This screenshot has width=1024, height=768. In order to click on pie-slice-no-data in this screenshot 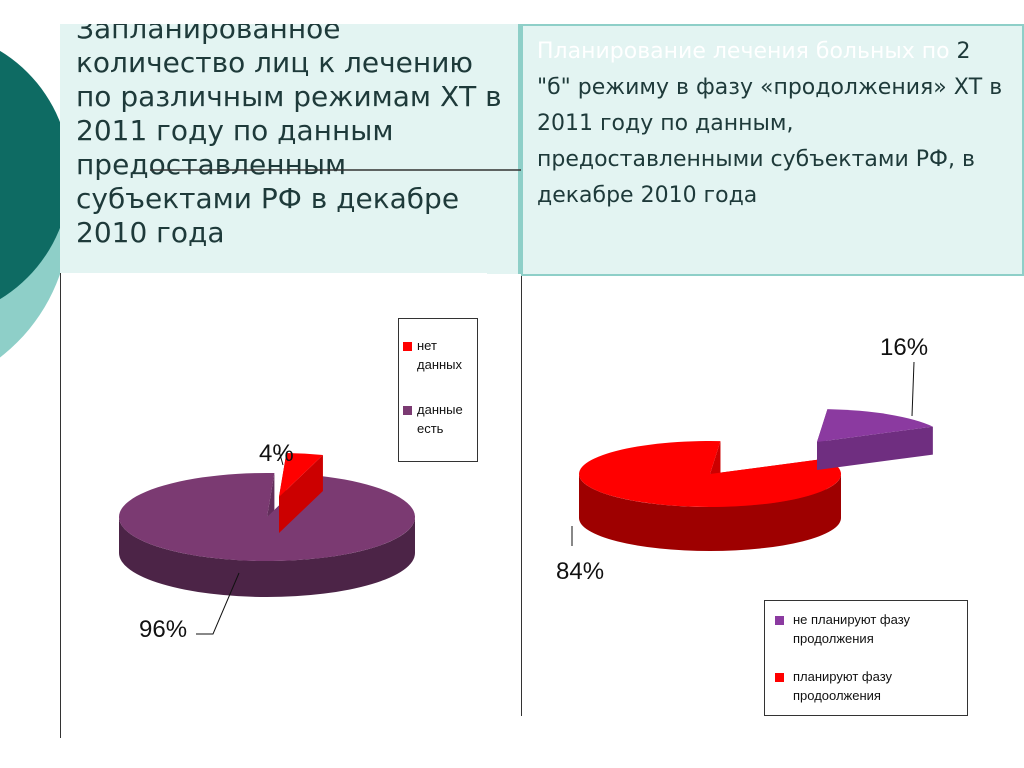, I will do `click(301, 493)`.